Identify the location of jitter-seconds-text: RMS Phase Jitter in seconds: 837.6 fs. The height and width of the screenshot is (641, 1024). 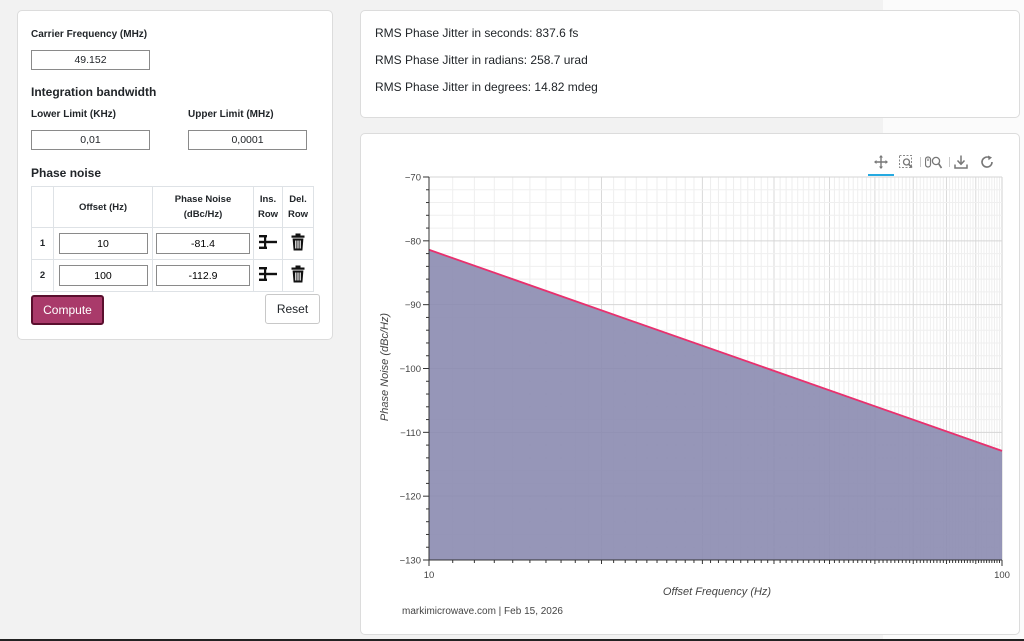
(477, 33).